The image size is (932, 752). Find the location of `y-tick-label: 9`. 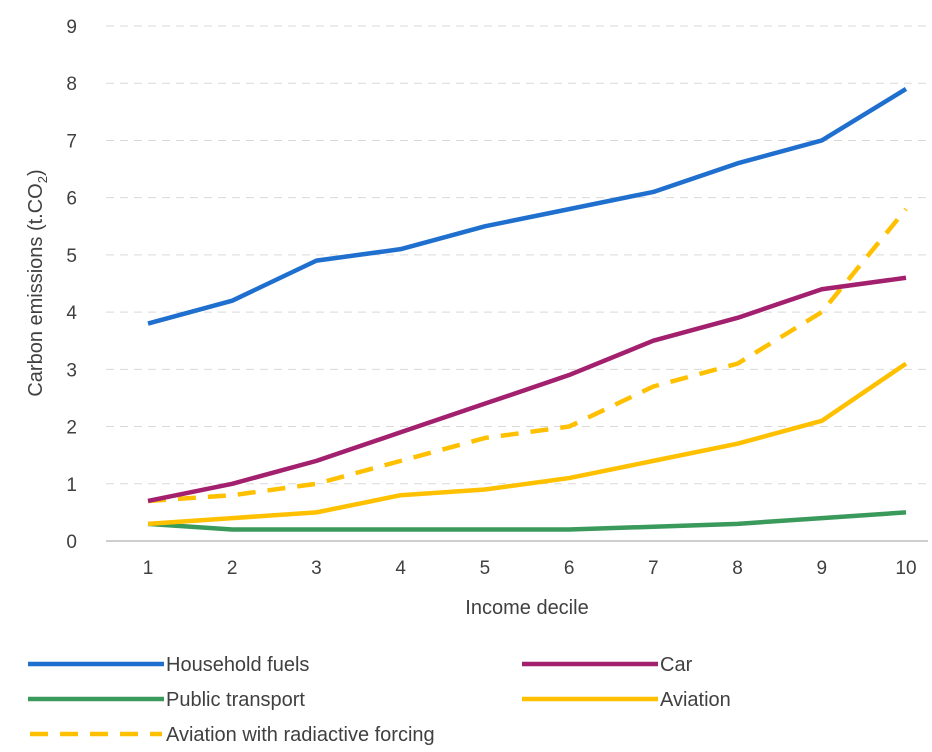

y-tick-label: 9 is located at coordinates (71, 27).